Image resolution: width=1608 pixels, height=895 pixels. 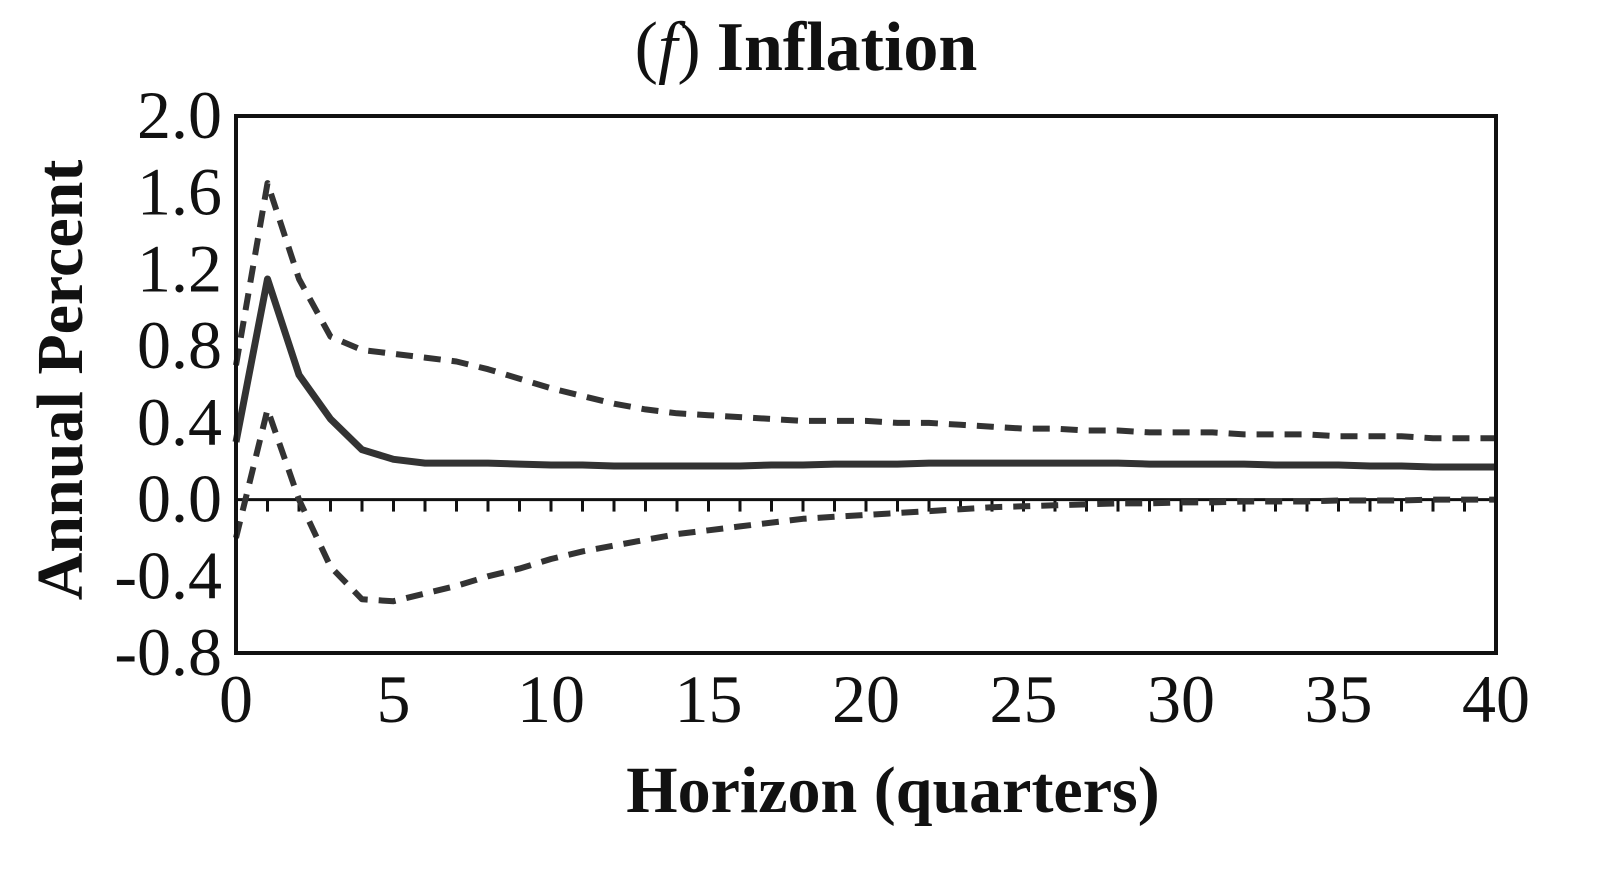 What do you see at coordinates (1339, 699) in the screenshot?
I see `x-tick-label: 35` at bounding box center [1339, 699].